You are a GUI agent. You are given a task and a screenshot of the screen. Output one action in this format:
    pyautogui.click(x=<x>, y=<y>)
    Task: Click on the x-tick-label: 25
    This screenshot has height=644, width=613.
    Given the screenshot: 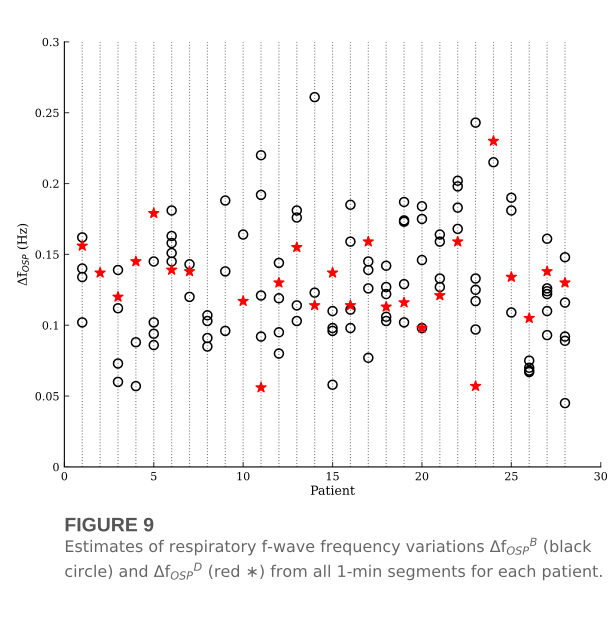 What is the action you would take?
    pyautogui.click(x=511, y=476)
    